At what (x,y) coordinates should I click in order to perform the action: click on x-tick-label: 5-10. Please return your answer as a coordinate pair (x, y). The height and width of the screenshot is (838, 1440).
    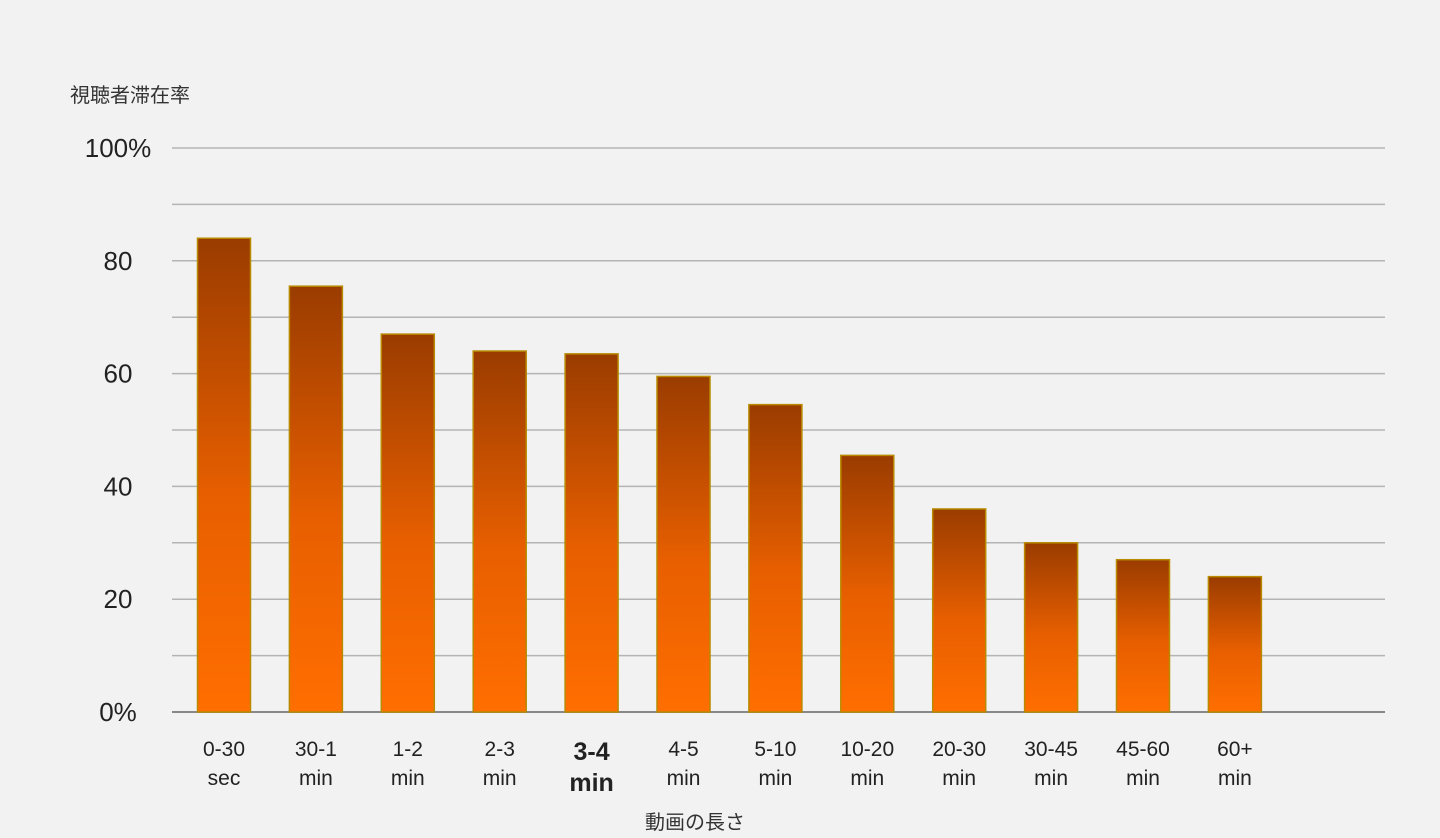
    Looking at the image, I should click on (775, 749).